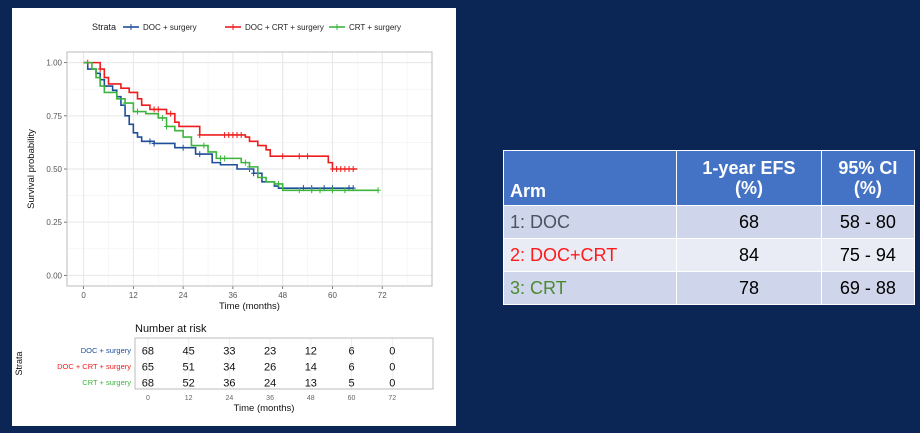 The width and height of the screenshot is (920, 433). What do you see at coordinates (54, 116) in the screenshot?
I see `y-tick-label: 0.75` at bounding box center [54, 116].